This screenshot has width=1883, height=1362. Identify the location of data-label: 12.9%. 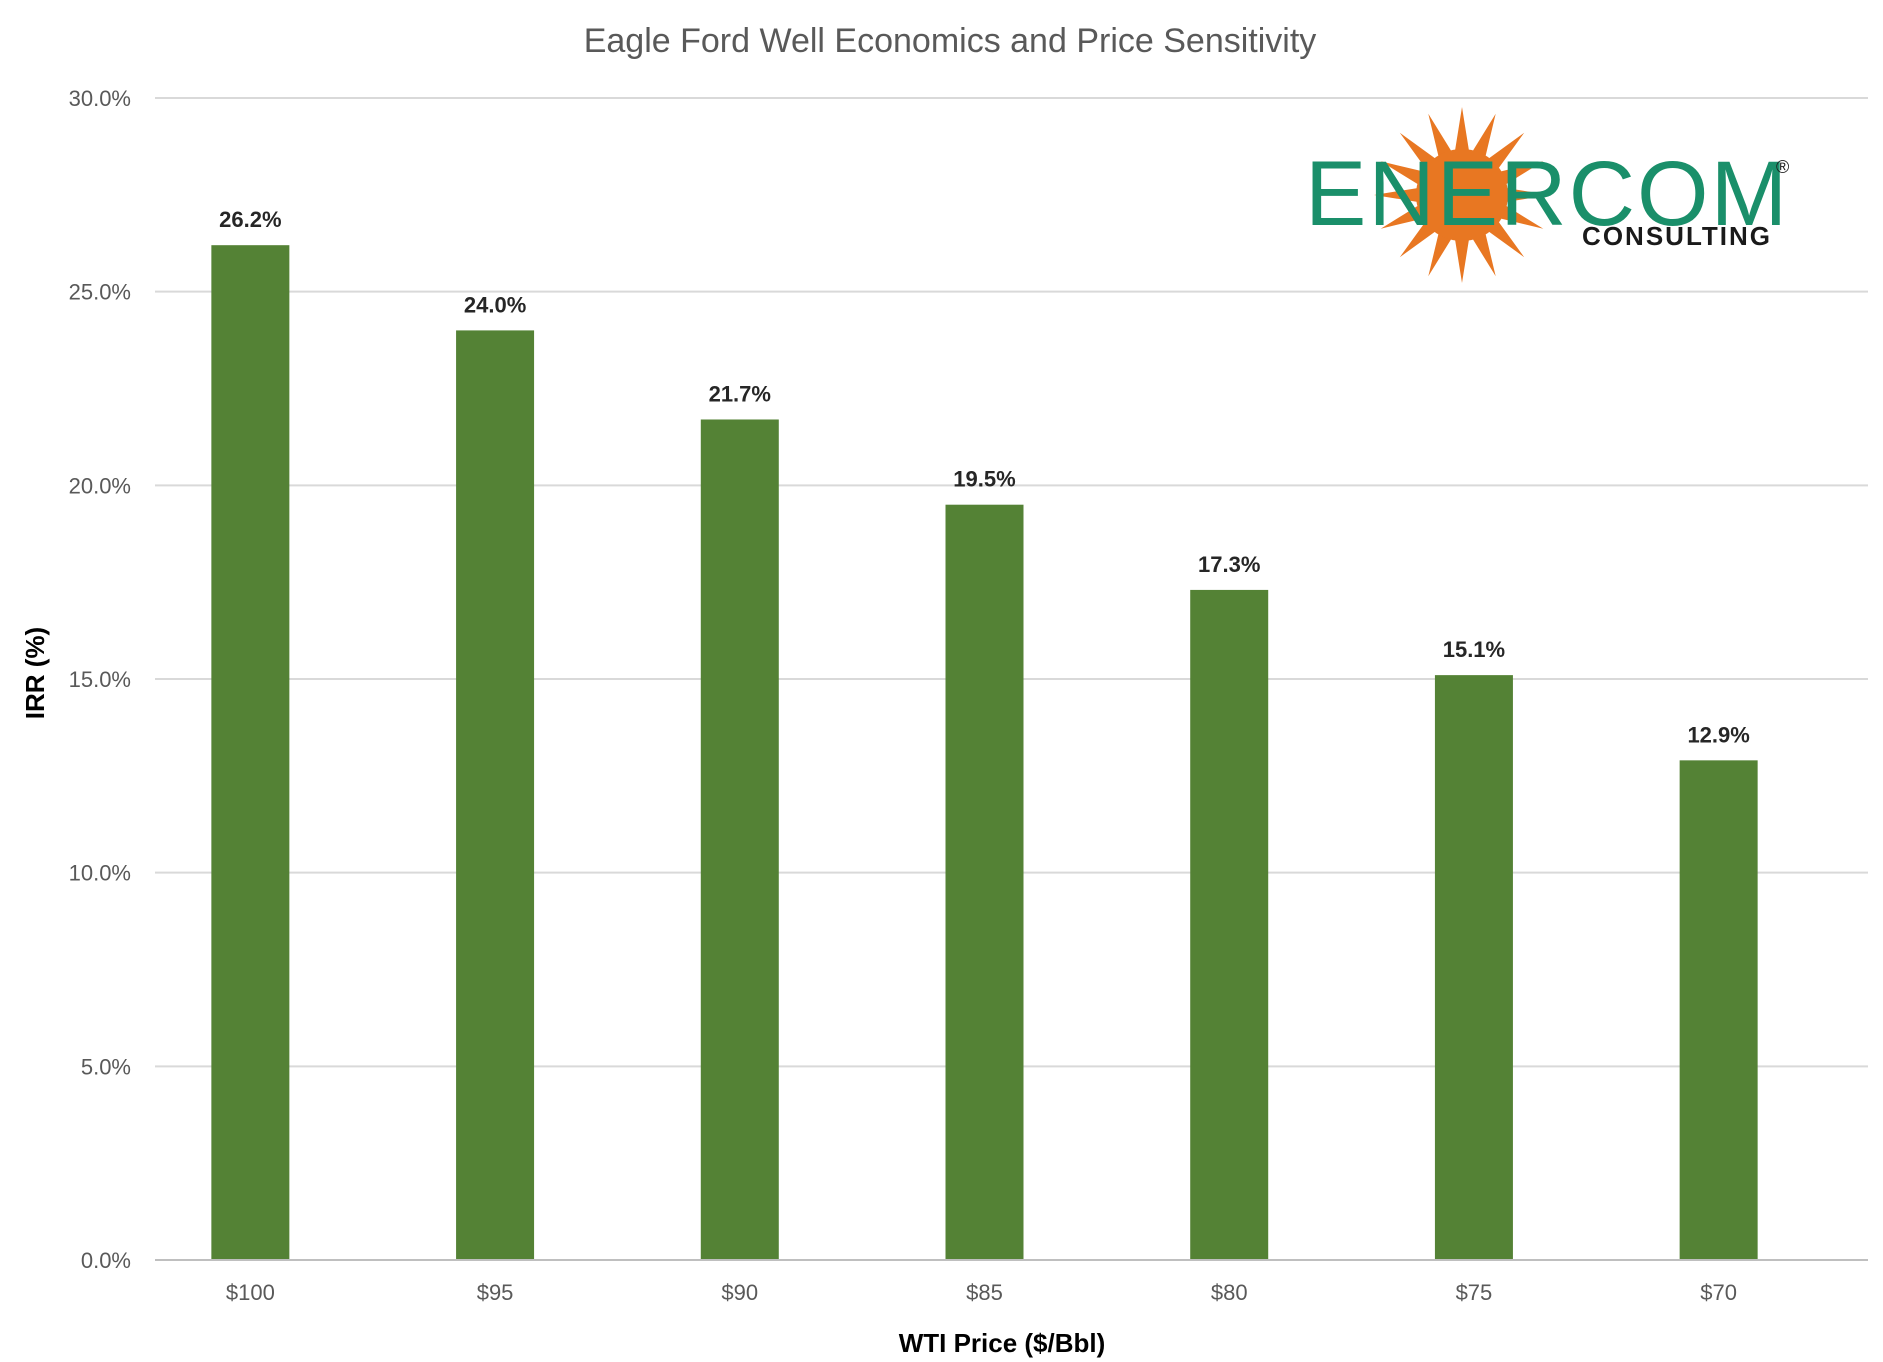
(1718, 734).